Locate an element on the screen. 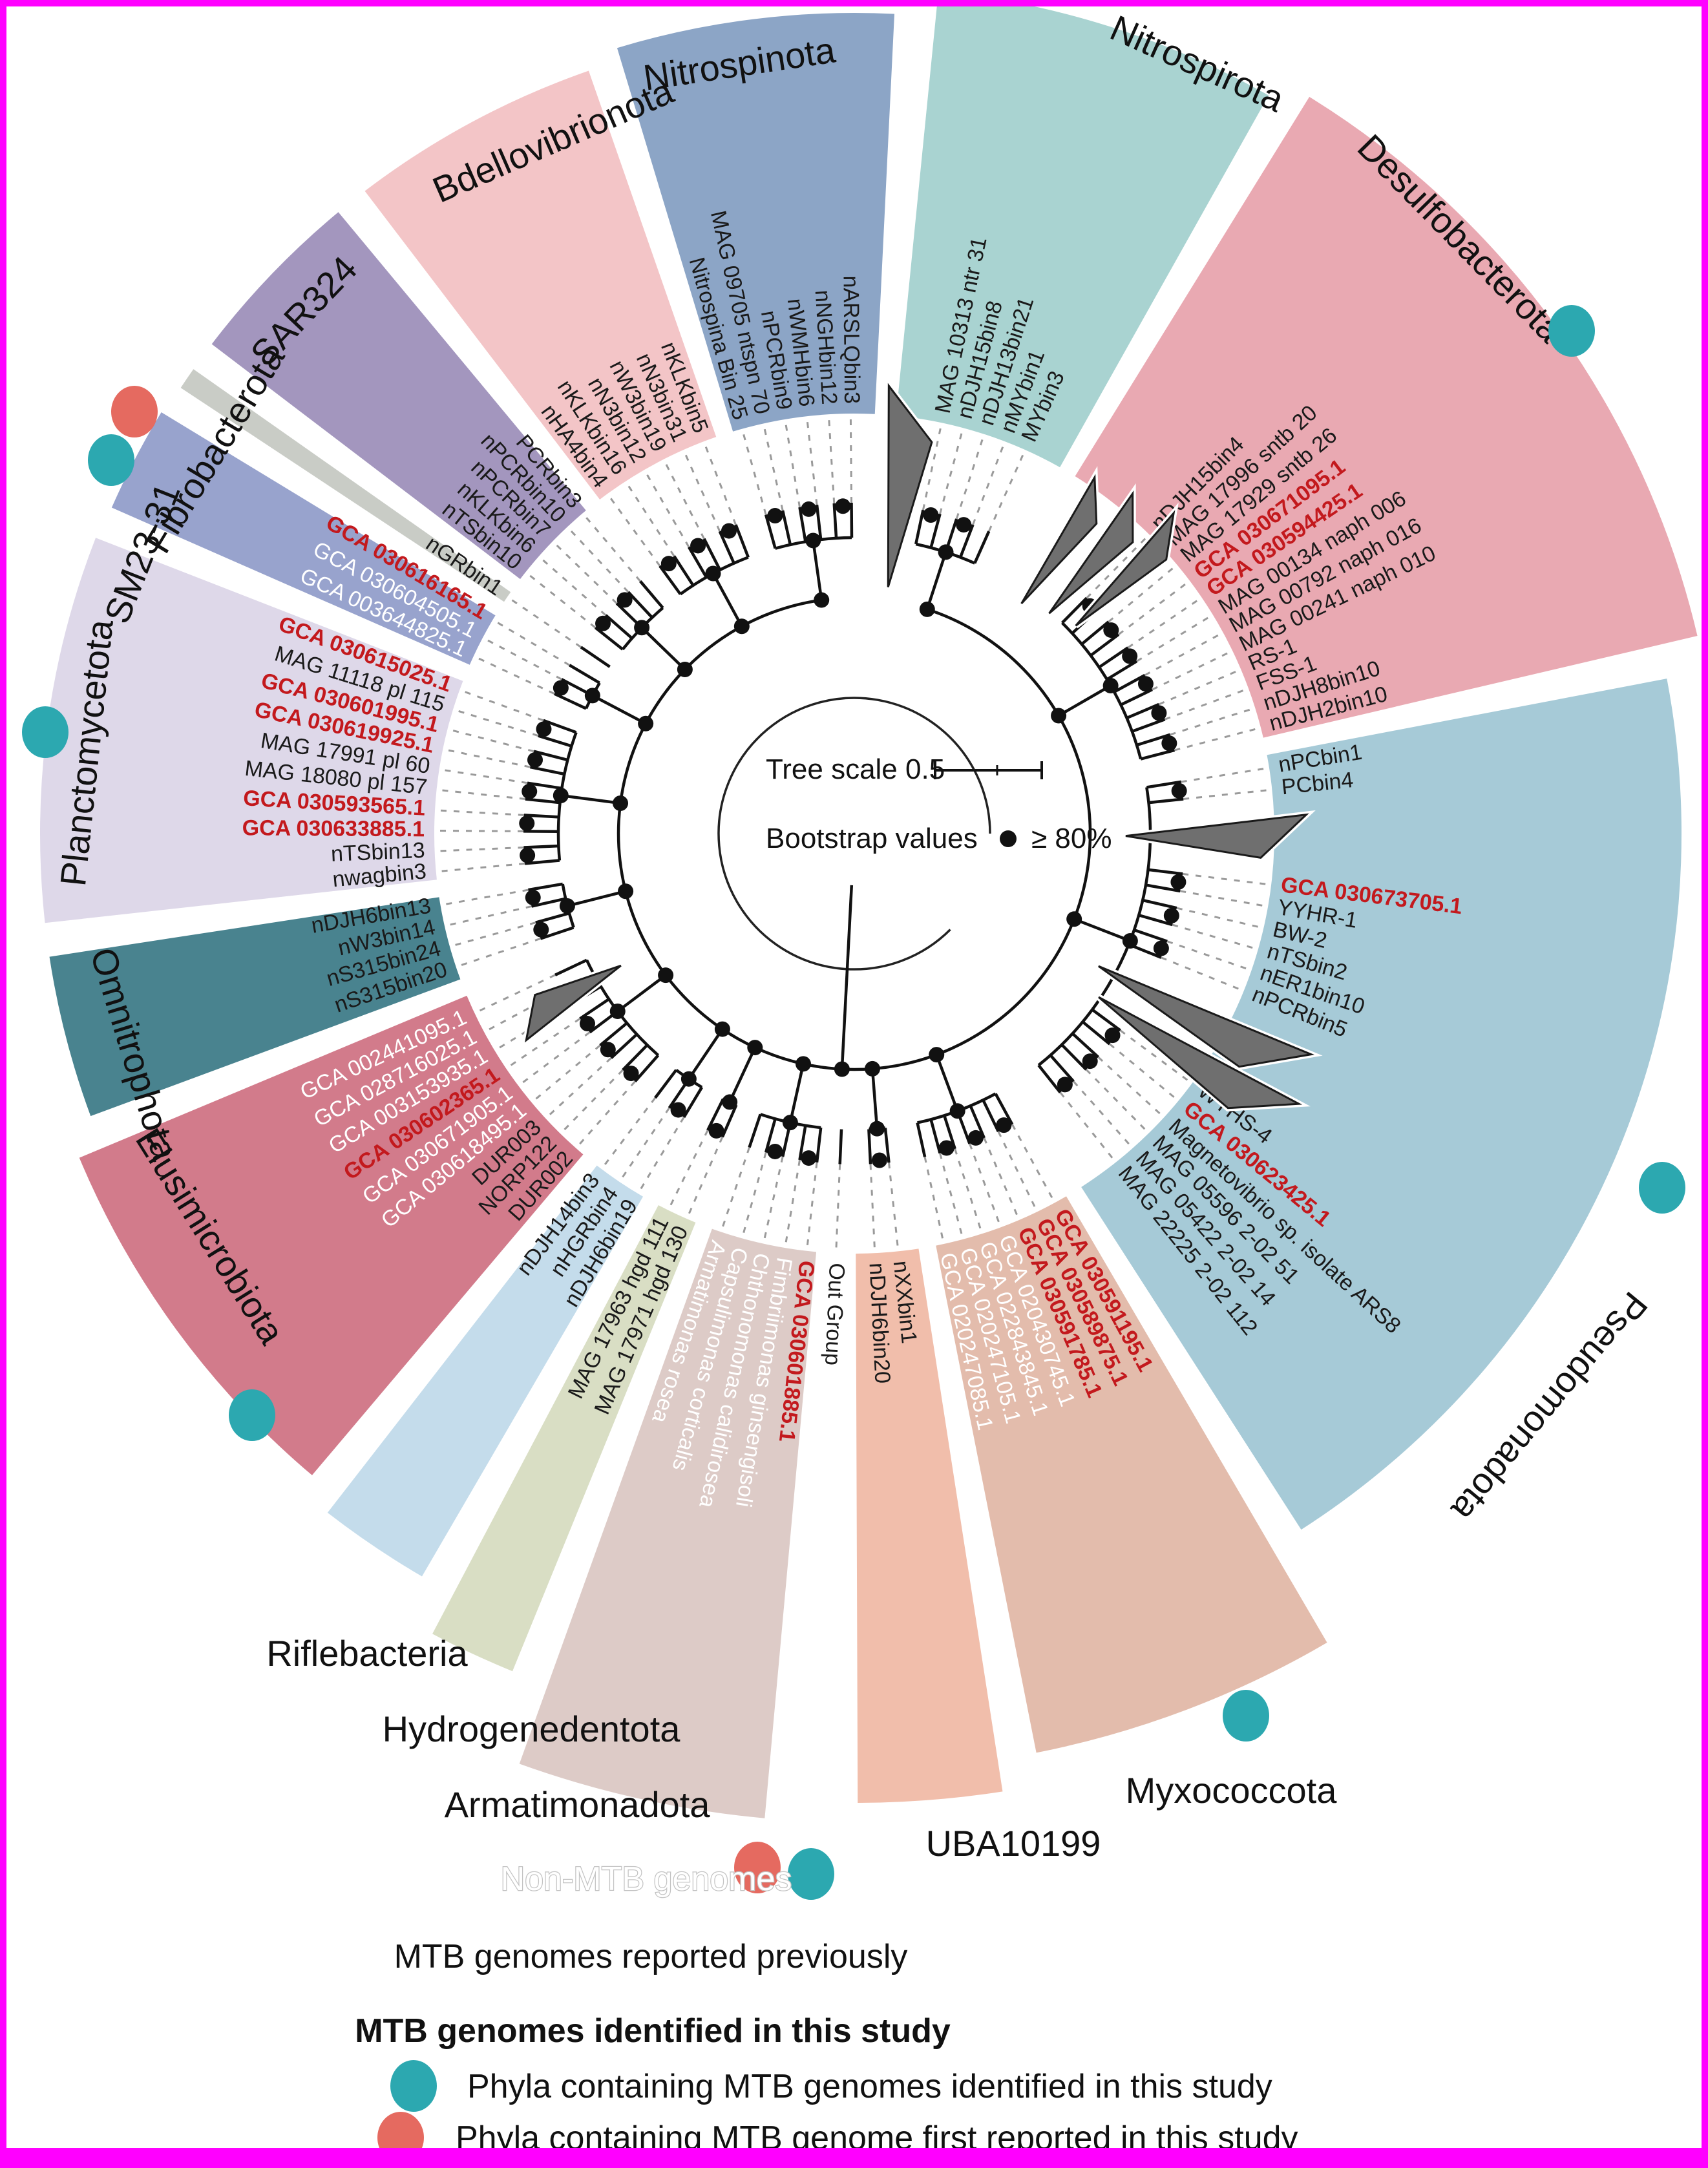  tree-root-branch is located at coordinates (847, 977).